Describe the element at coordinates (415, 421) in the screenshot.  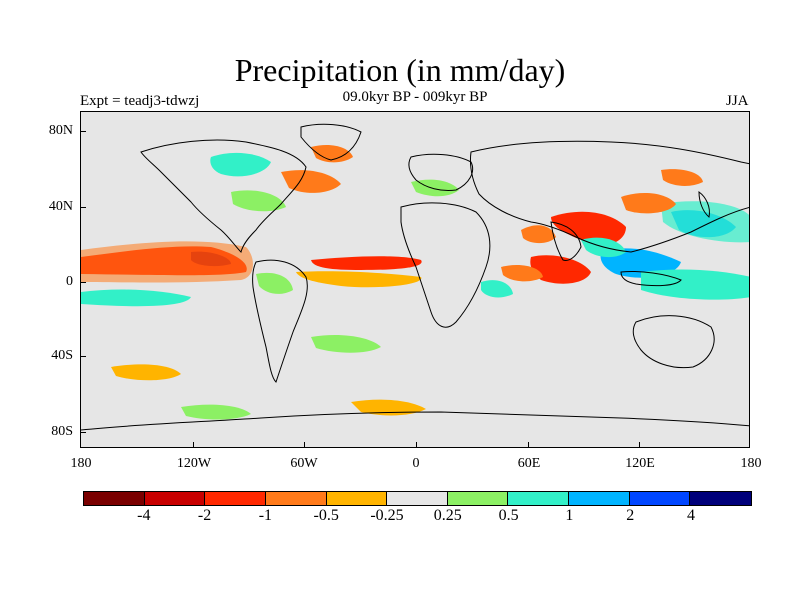
I see `coast-antarctica` at that location.